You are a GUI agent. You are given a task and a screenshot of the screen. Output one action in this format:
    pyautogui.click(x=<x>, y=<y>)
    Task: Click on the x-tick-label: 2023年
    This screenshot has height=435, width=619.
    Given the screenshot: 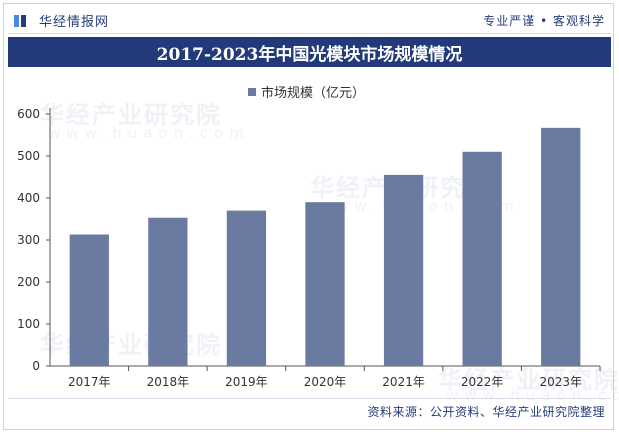 What is the action you would take?
    pyautogui.click(x=560, y=382)
    